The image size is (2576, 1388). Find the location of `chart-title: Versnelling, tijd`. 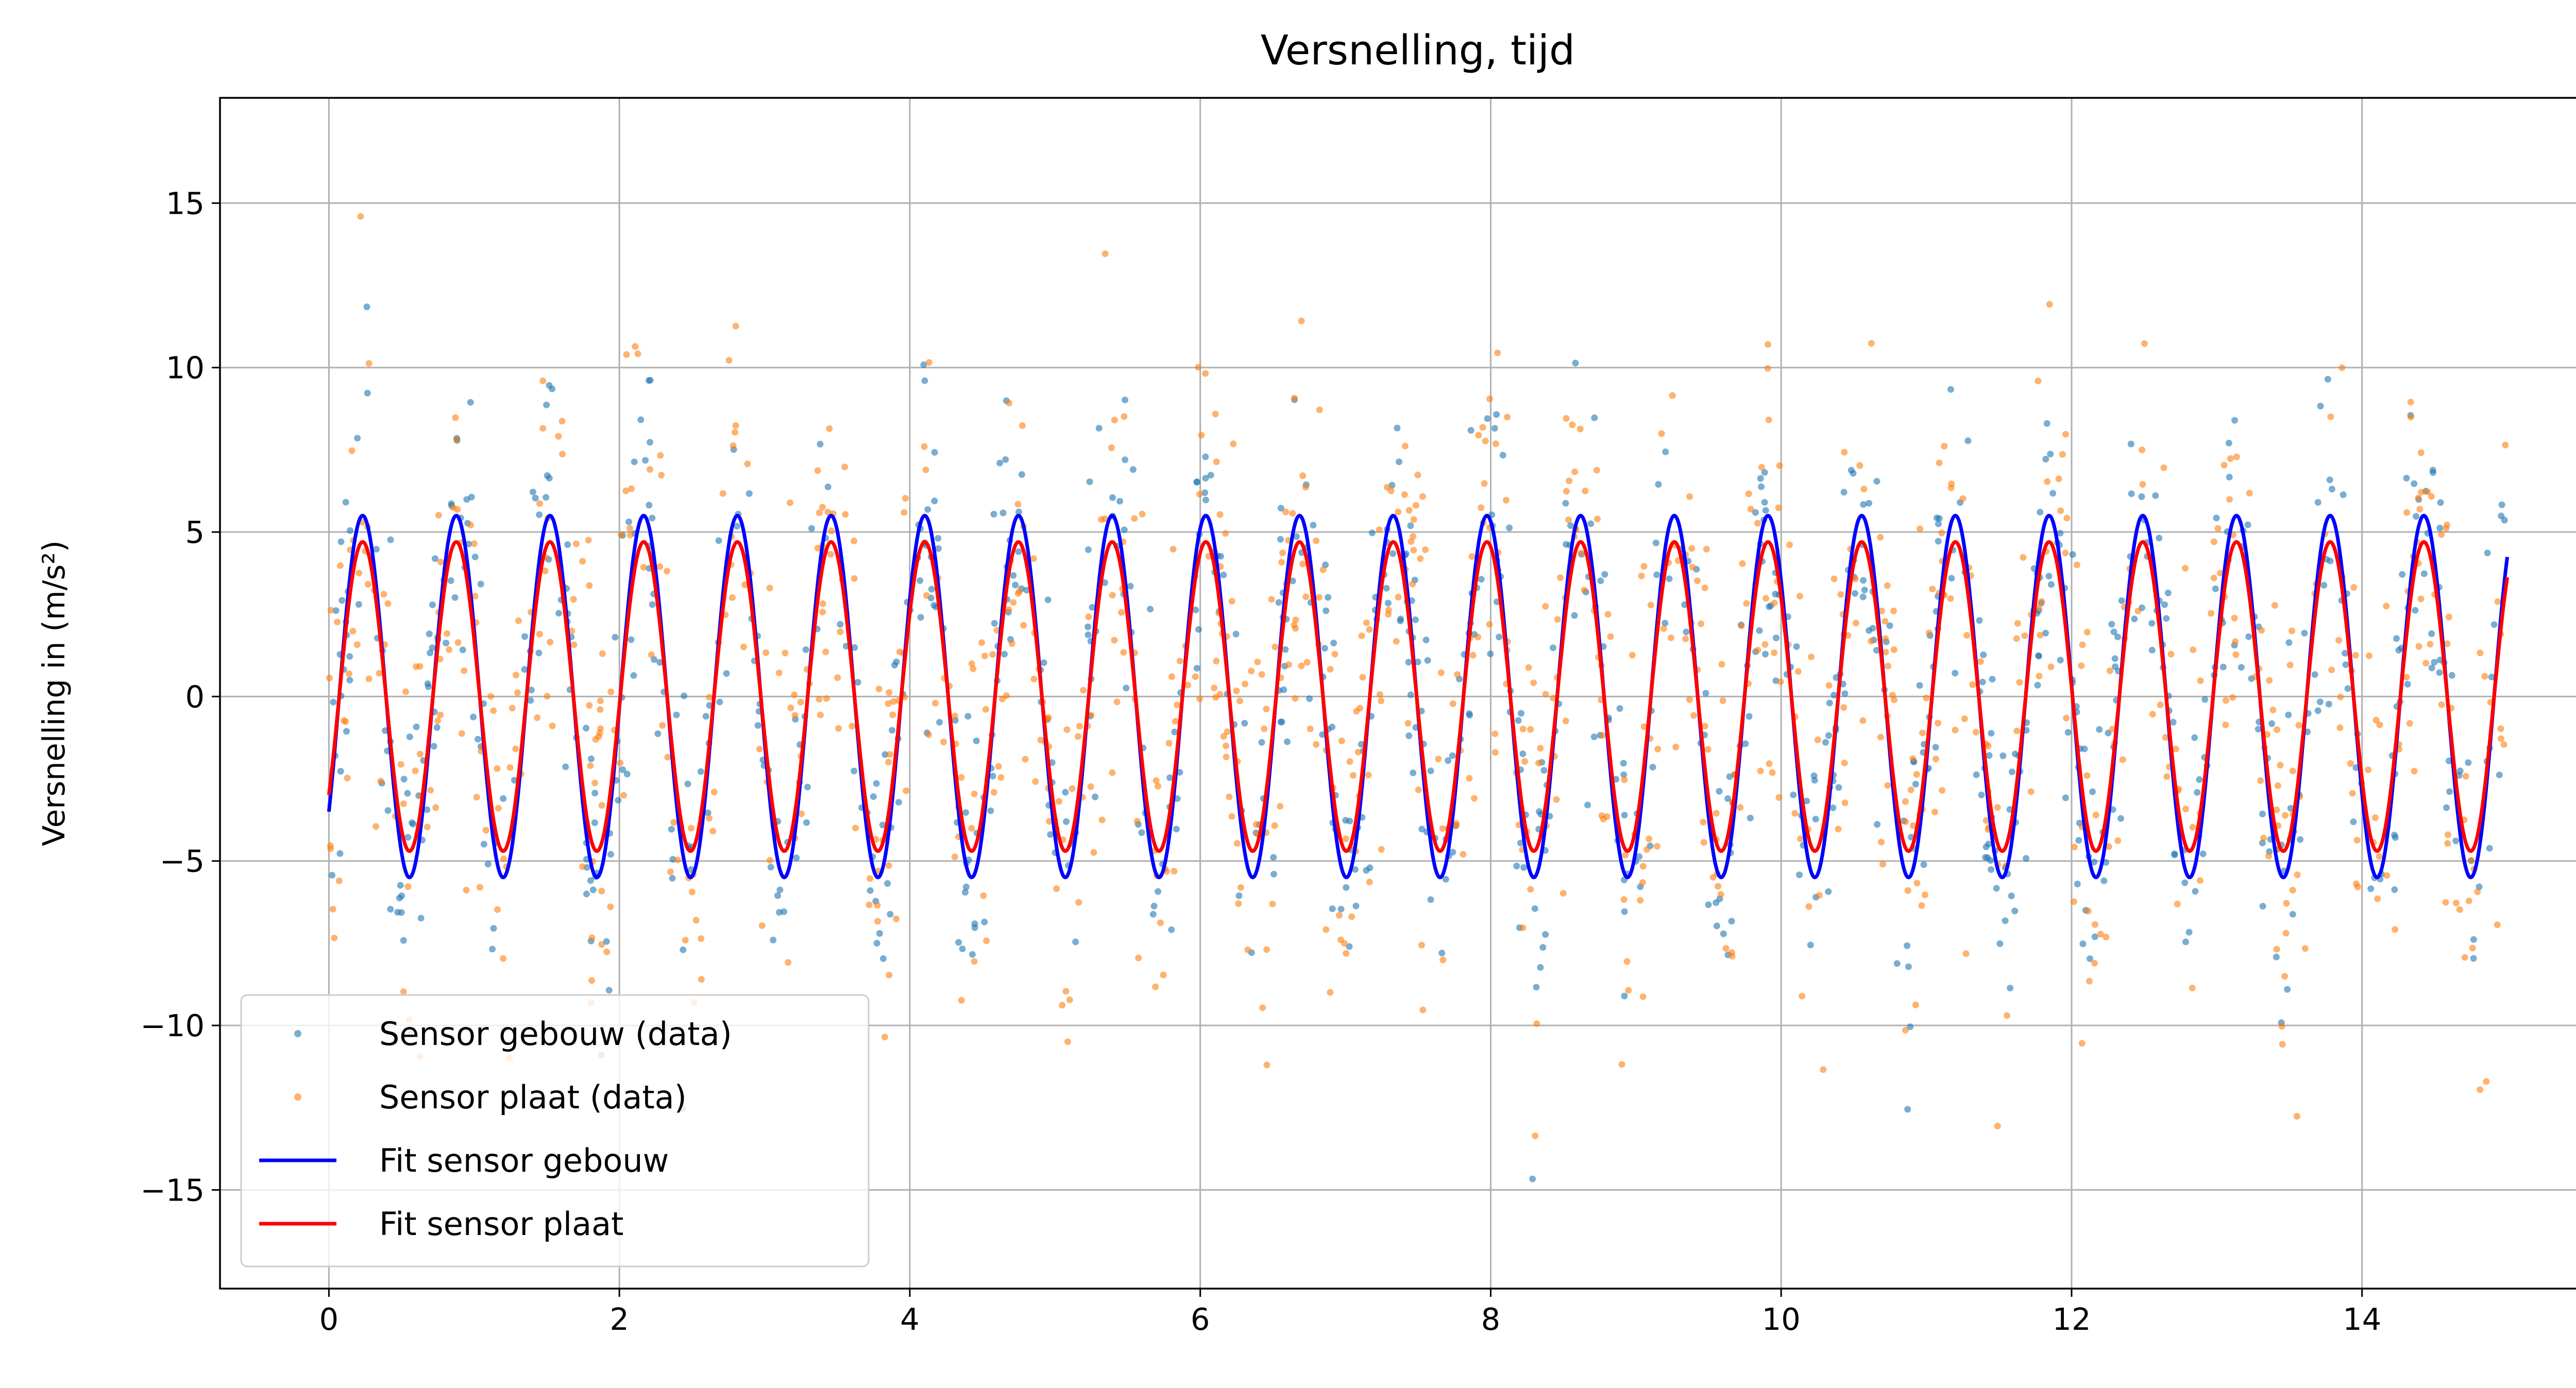

chart-title: Versnelling, tijd is located at coordinates (1418, 50).